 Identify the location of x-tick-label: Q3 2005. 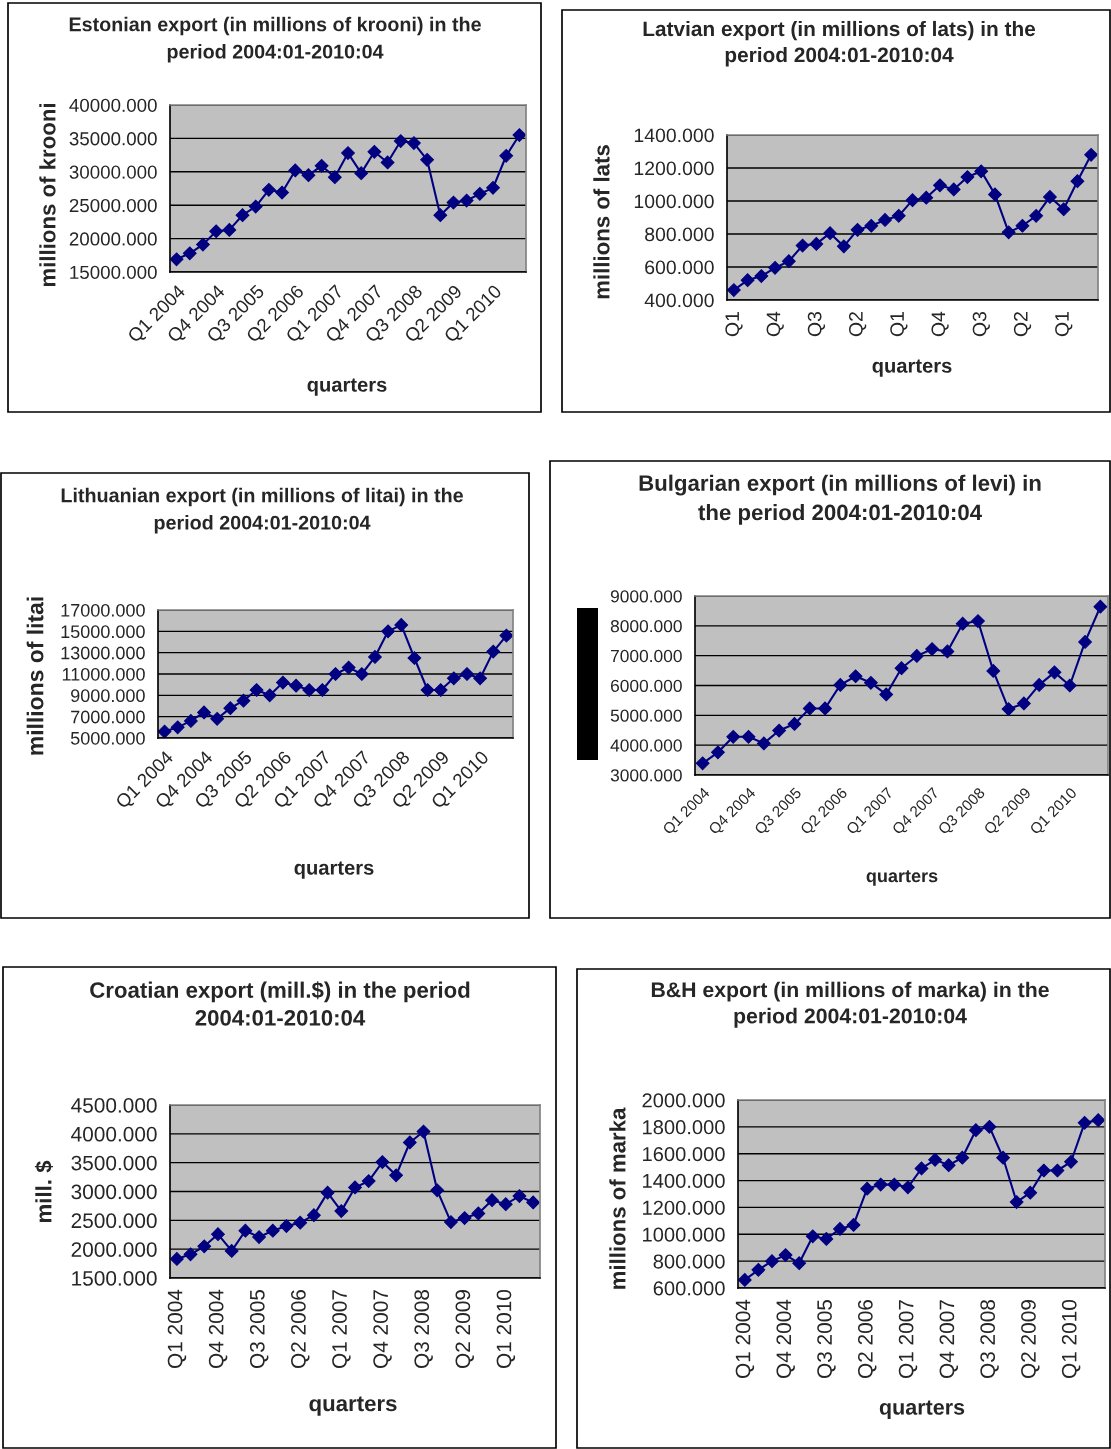
(826, 1339).